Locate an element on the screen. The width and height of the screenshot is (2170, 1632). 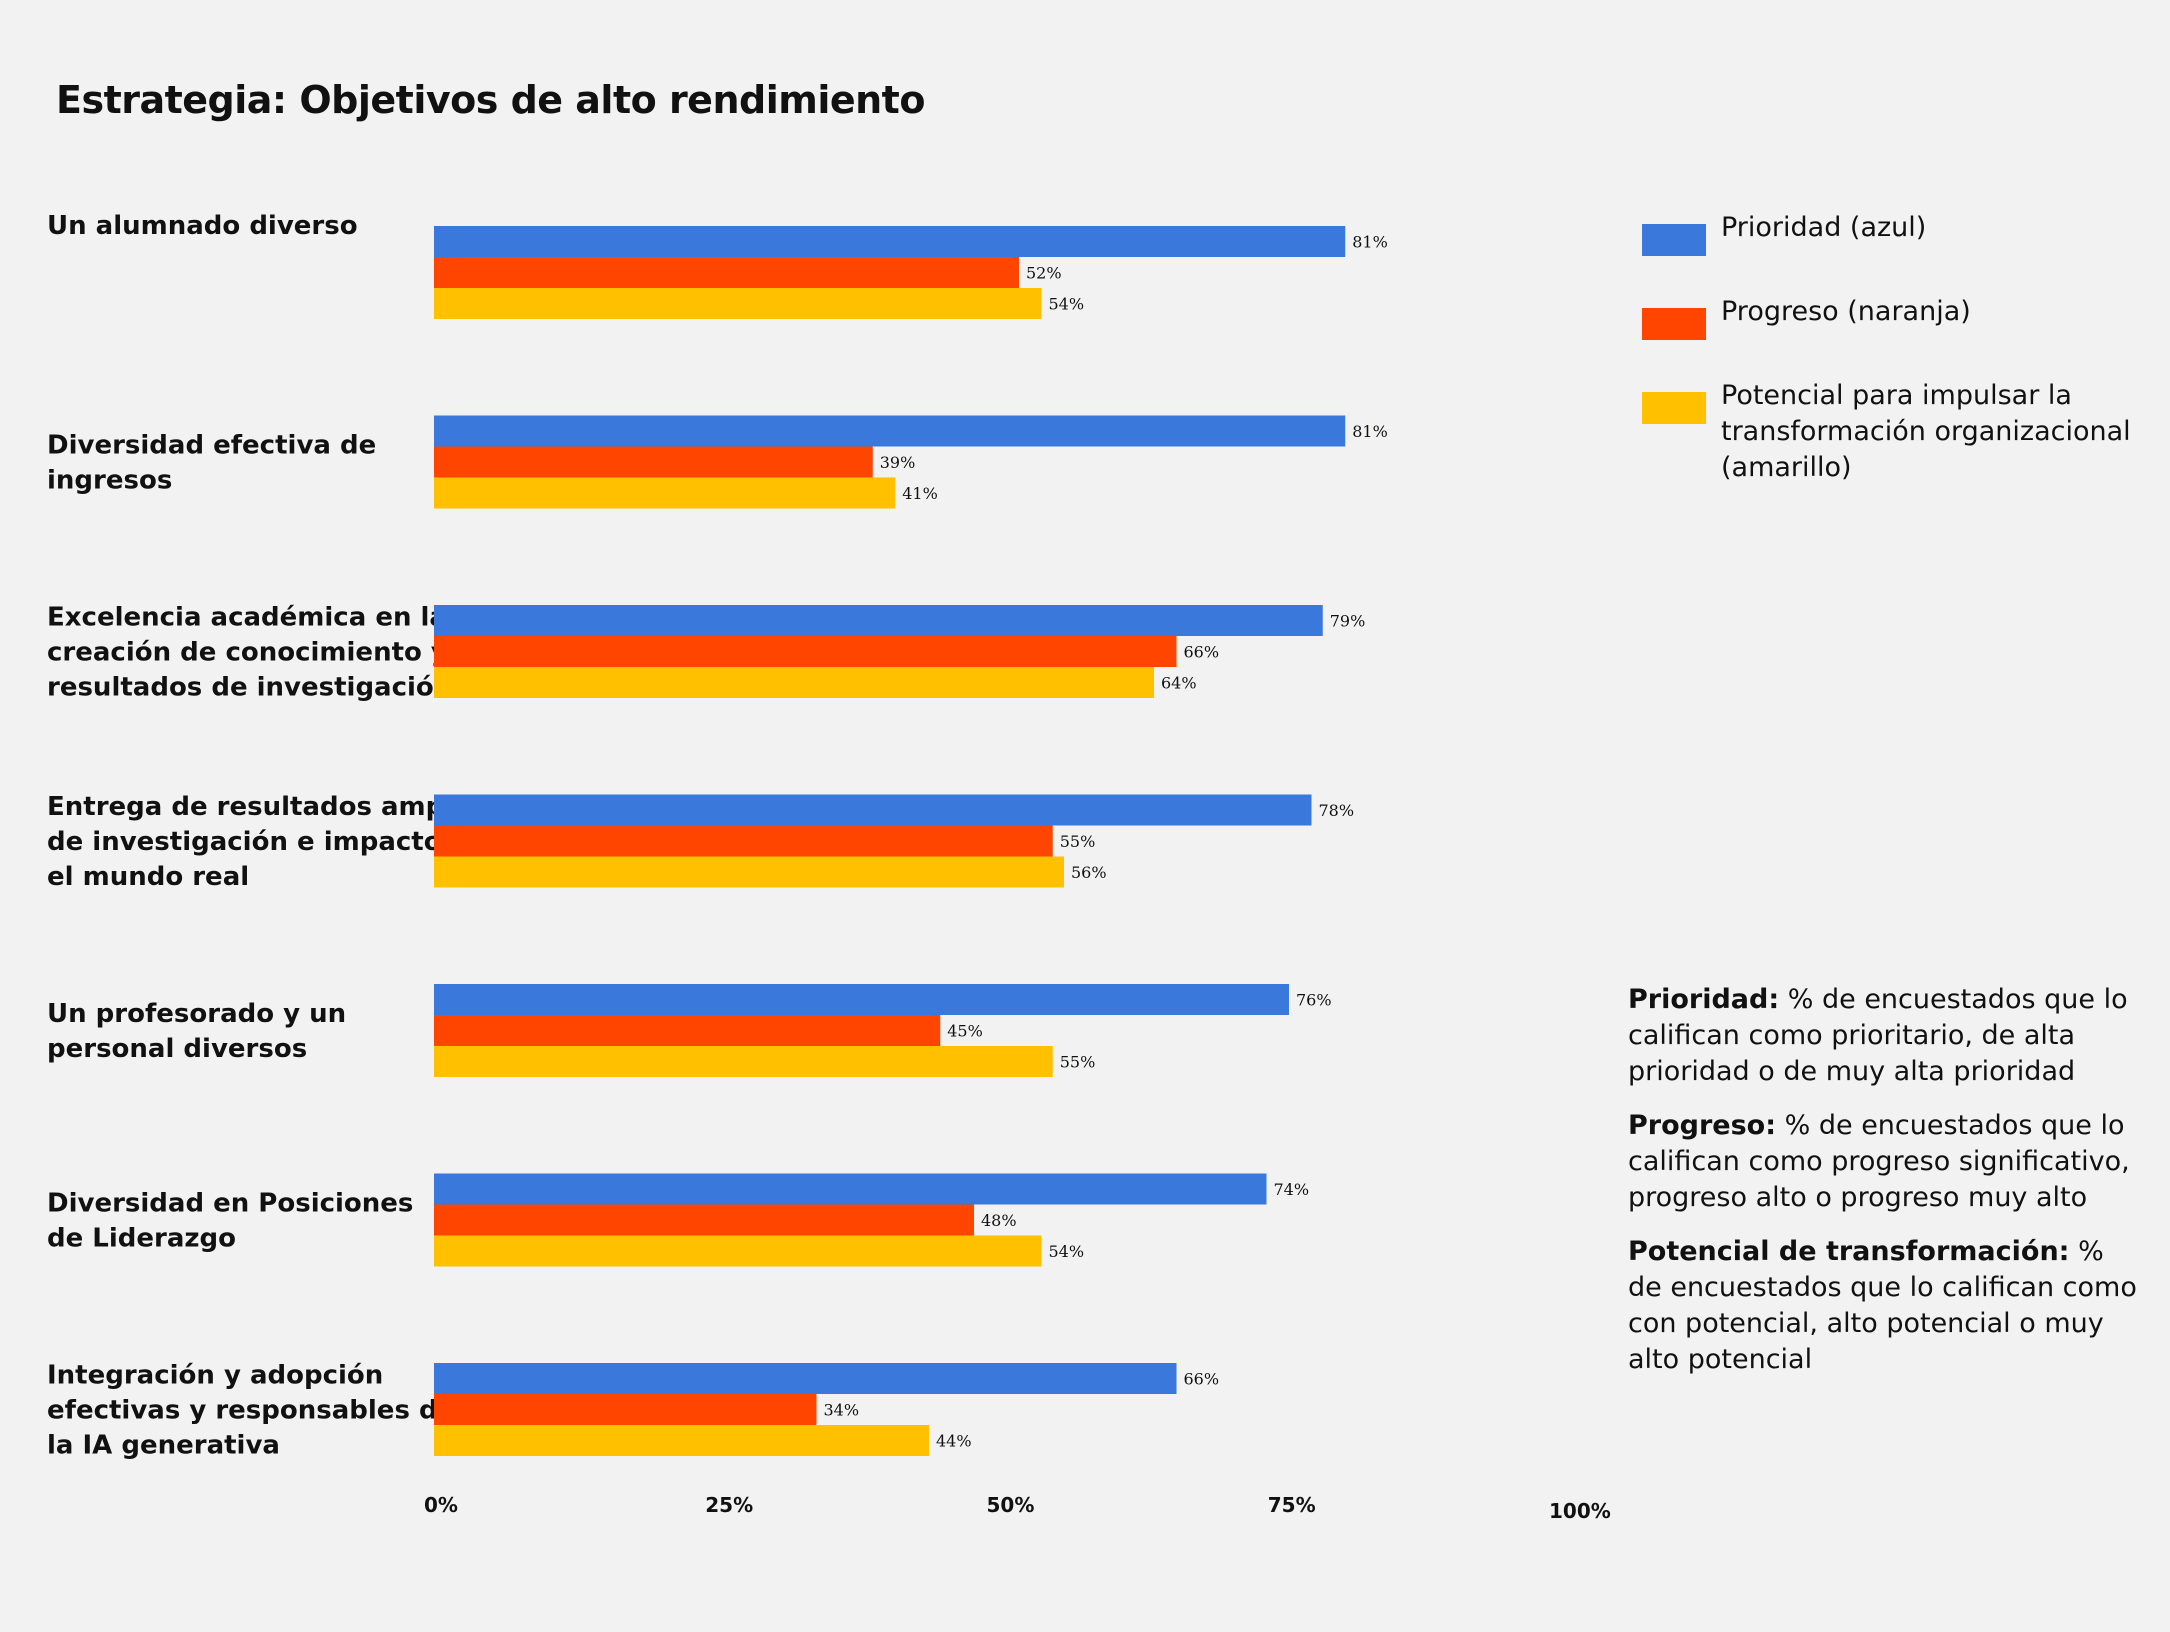
note-term: Progreso: is located at coordinates (1702, 1125).